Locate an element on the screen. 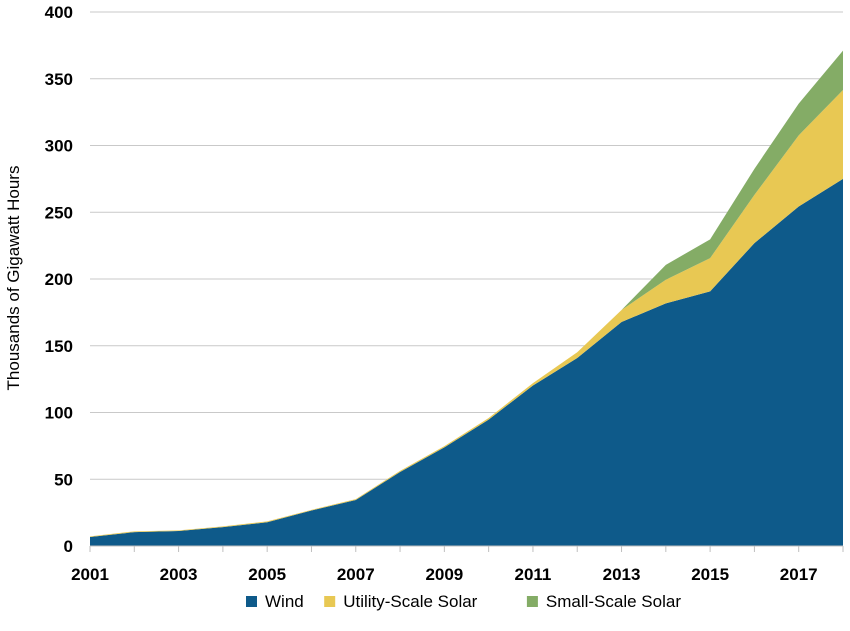 The width and height of the screenshot is (850, 631). x-tick-label: 2011 is located at coordinates (532, 574).